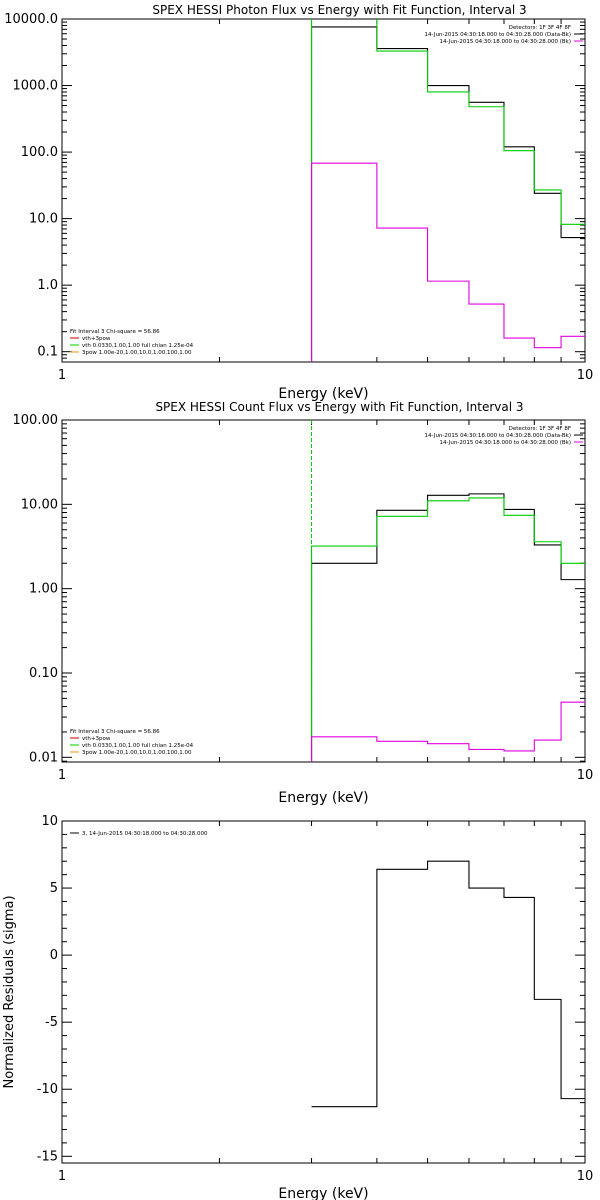  I want to click on y-tick-label: 0.01, so click(43, 757).